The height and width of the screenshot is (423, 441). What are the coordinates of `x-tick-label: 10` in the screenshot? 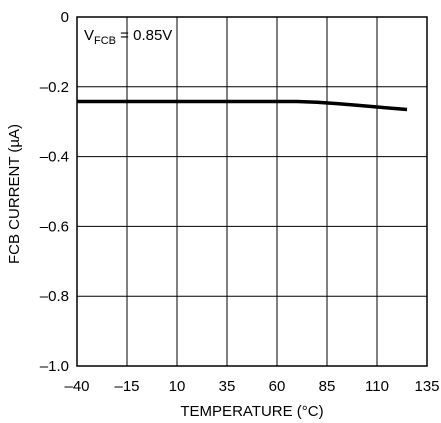 It's located at (177, 386).